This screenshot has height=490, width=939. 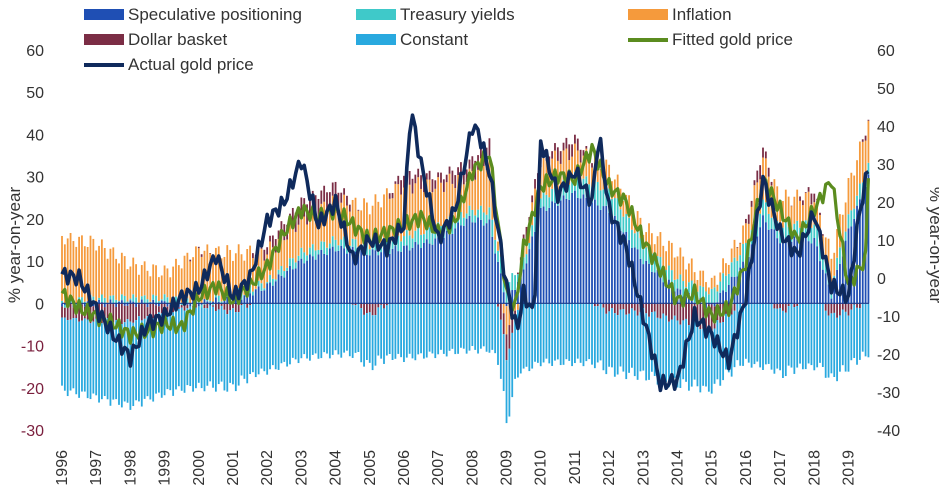 I want to click on x-tick-label: 2010, so click(x=541, y=467).